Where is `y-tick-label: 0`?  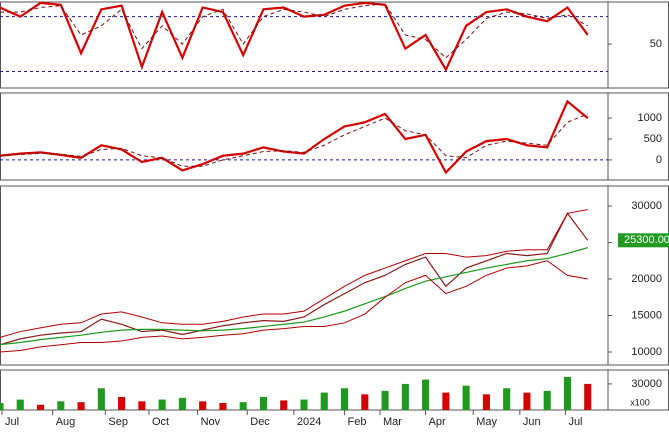 y-tick-label: 0 is located at coordinates (659, 160).